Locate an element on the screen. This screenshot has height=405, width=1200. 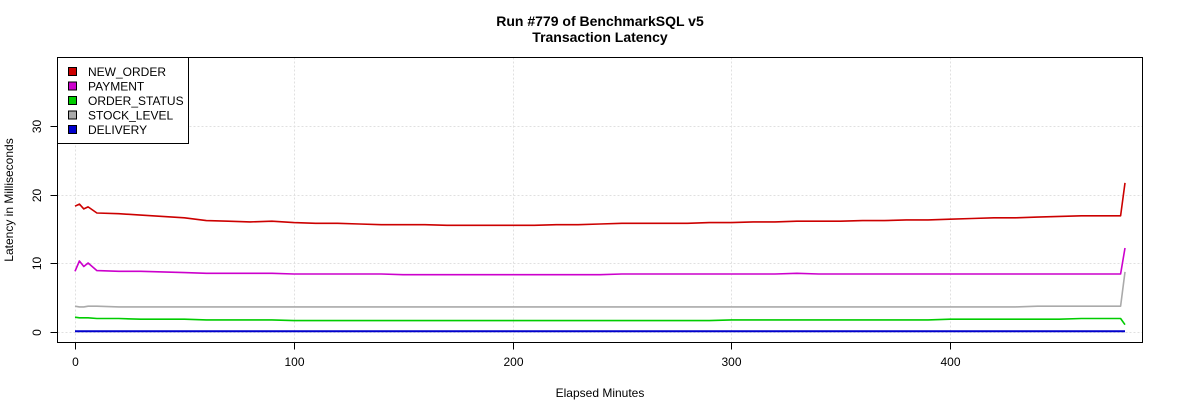
x-tick-label: 0 is located at coordinates (75, 362).